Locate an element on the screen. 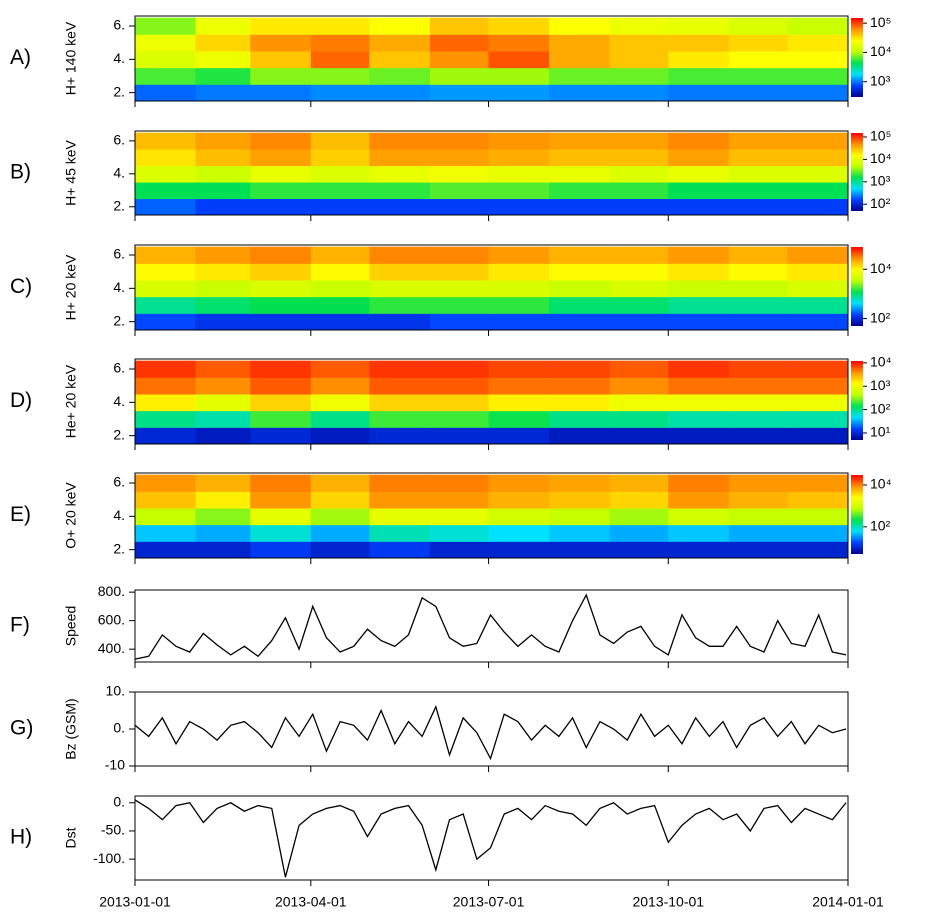  y-axis-label: H+ 45 keV is located at coordinates (71, 172).